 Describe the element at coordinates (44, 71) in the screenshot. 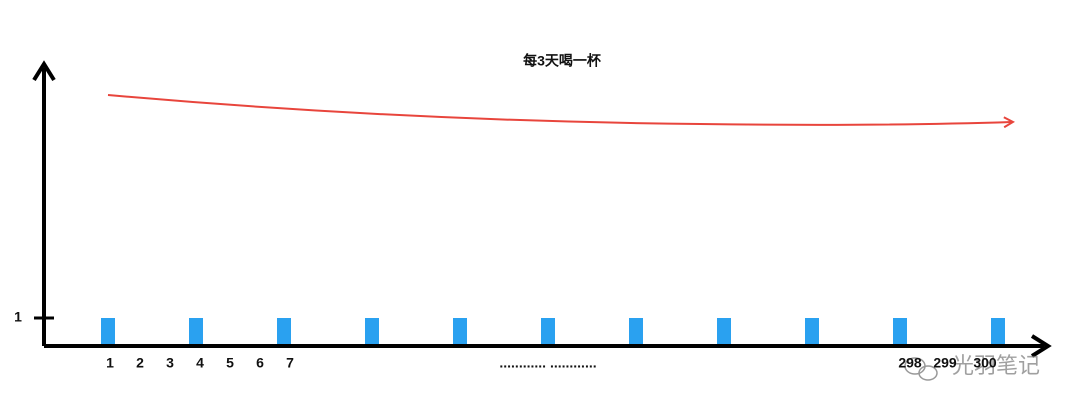

I see `y-axis-arrow` at that location.